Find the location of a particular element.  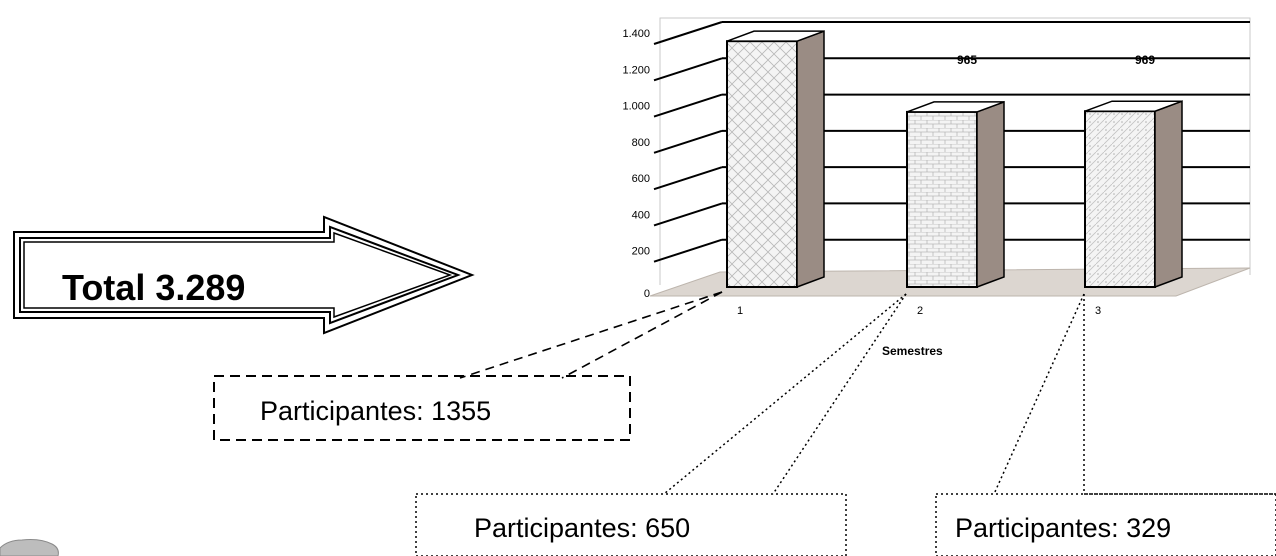

x-tick-label: 1 is located at coordinates (740, 311).